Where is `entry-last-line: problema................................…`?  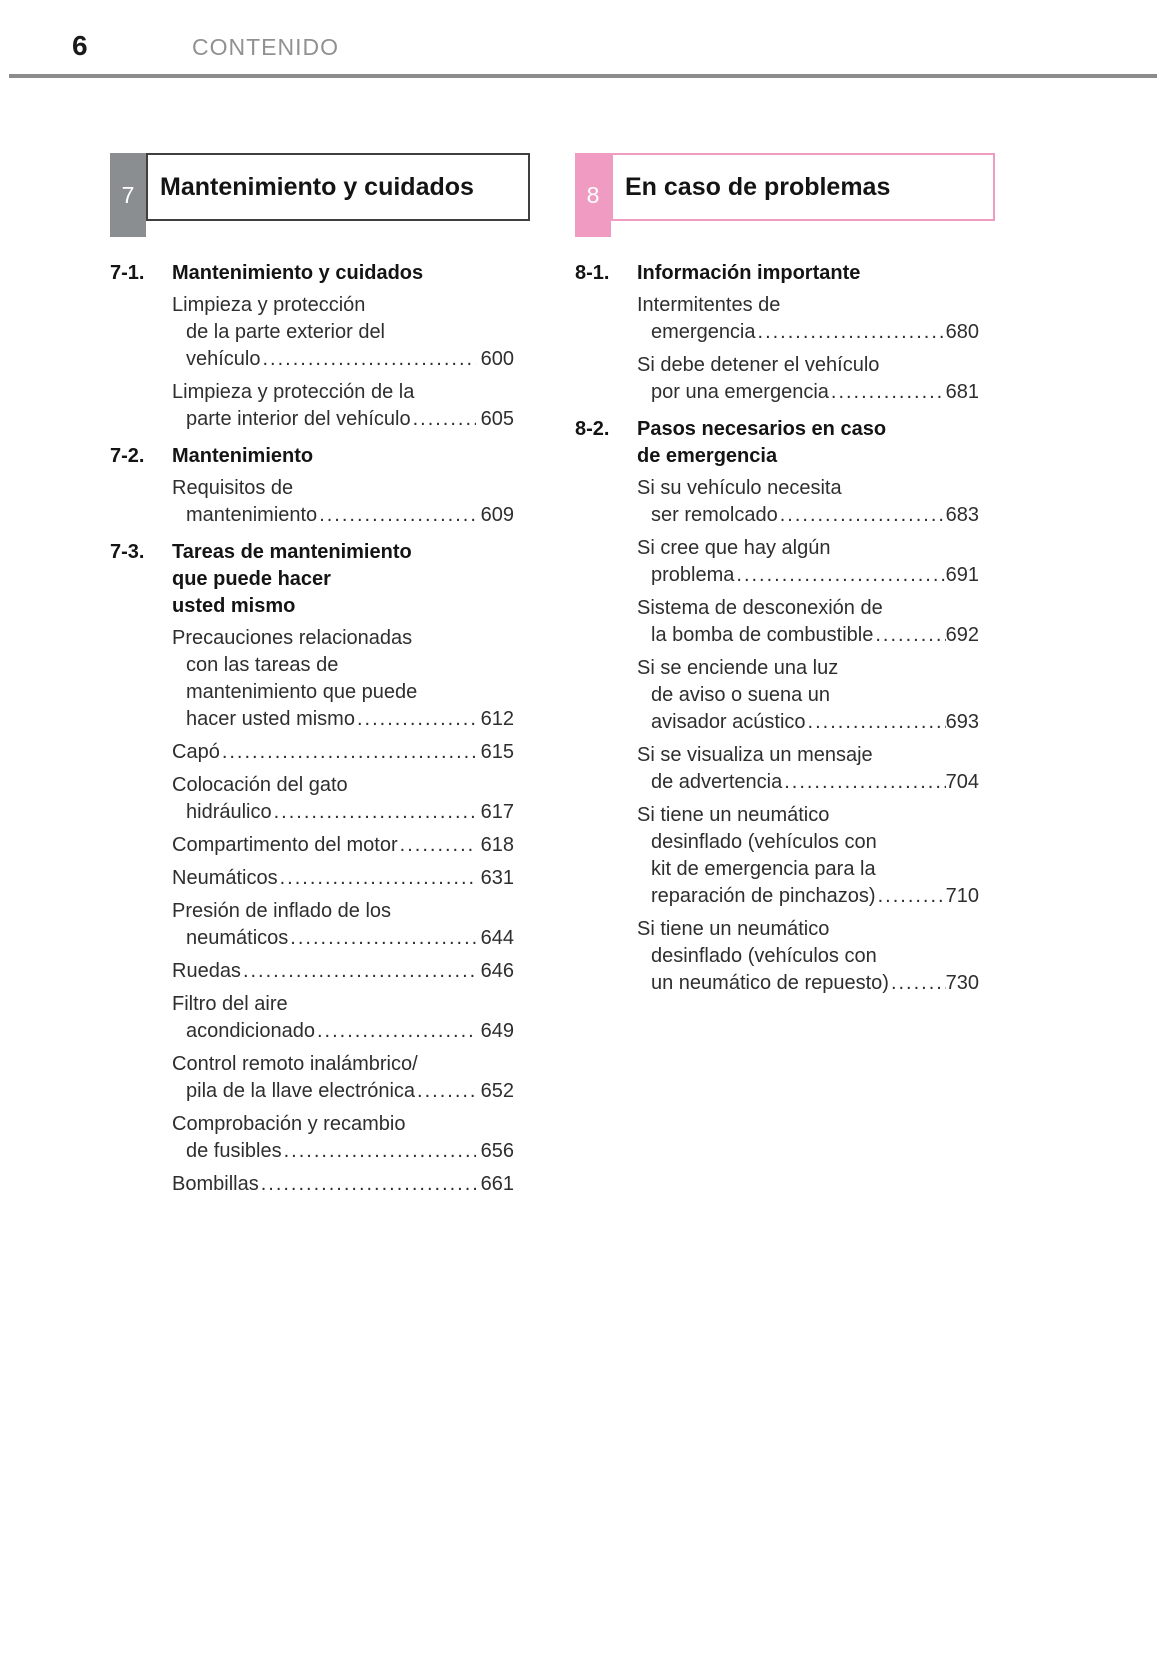
entry-last-line: problema................................… is located at coordinates (808, 575).